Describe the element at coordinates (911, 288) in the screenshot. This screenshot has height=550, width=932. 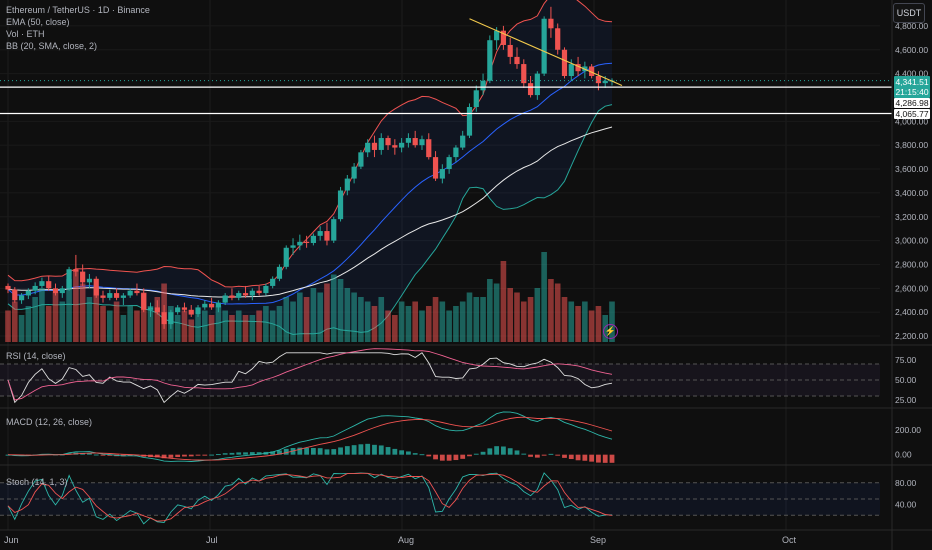
I see `price-tick-label: 2,600.00` at that location.